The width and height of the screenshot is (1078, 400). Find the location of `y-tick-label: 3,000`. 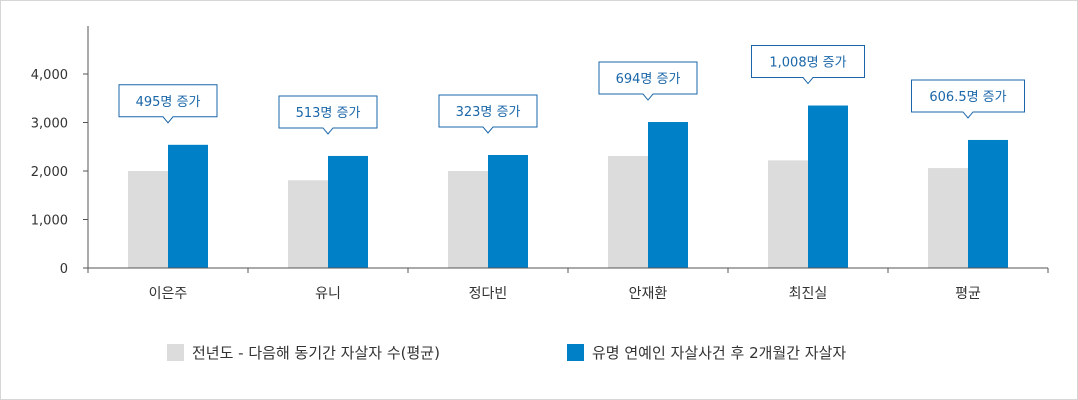

y-tick-label: 3,000 is located at coordinates (49, 124).